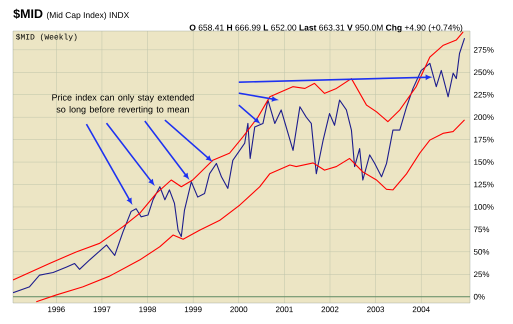 The height and width of the screenshot is (324, 513). What do you see at coordinates (27, 13) in the screenshot?
I see `chart-title: $MID` at bounding box center [27, 13].